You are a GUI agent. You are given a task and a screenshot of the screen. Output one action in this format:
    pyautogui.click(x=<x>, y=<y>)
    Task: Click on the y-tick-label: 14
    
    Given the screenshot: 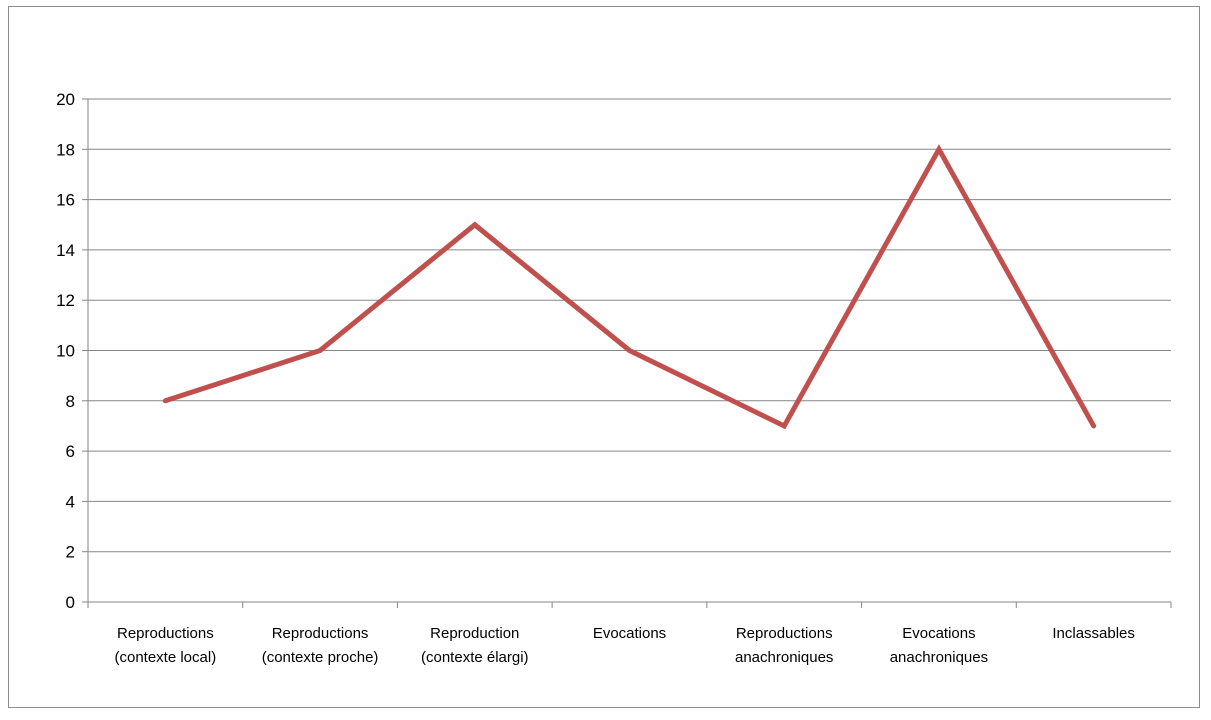 What is the action you would take?
    pyautogui.click(x=65, y=250)
    